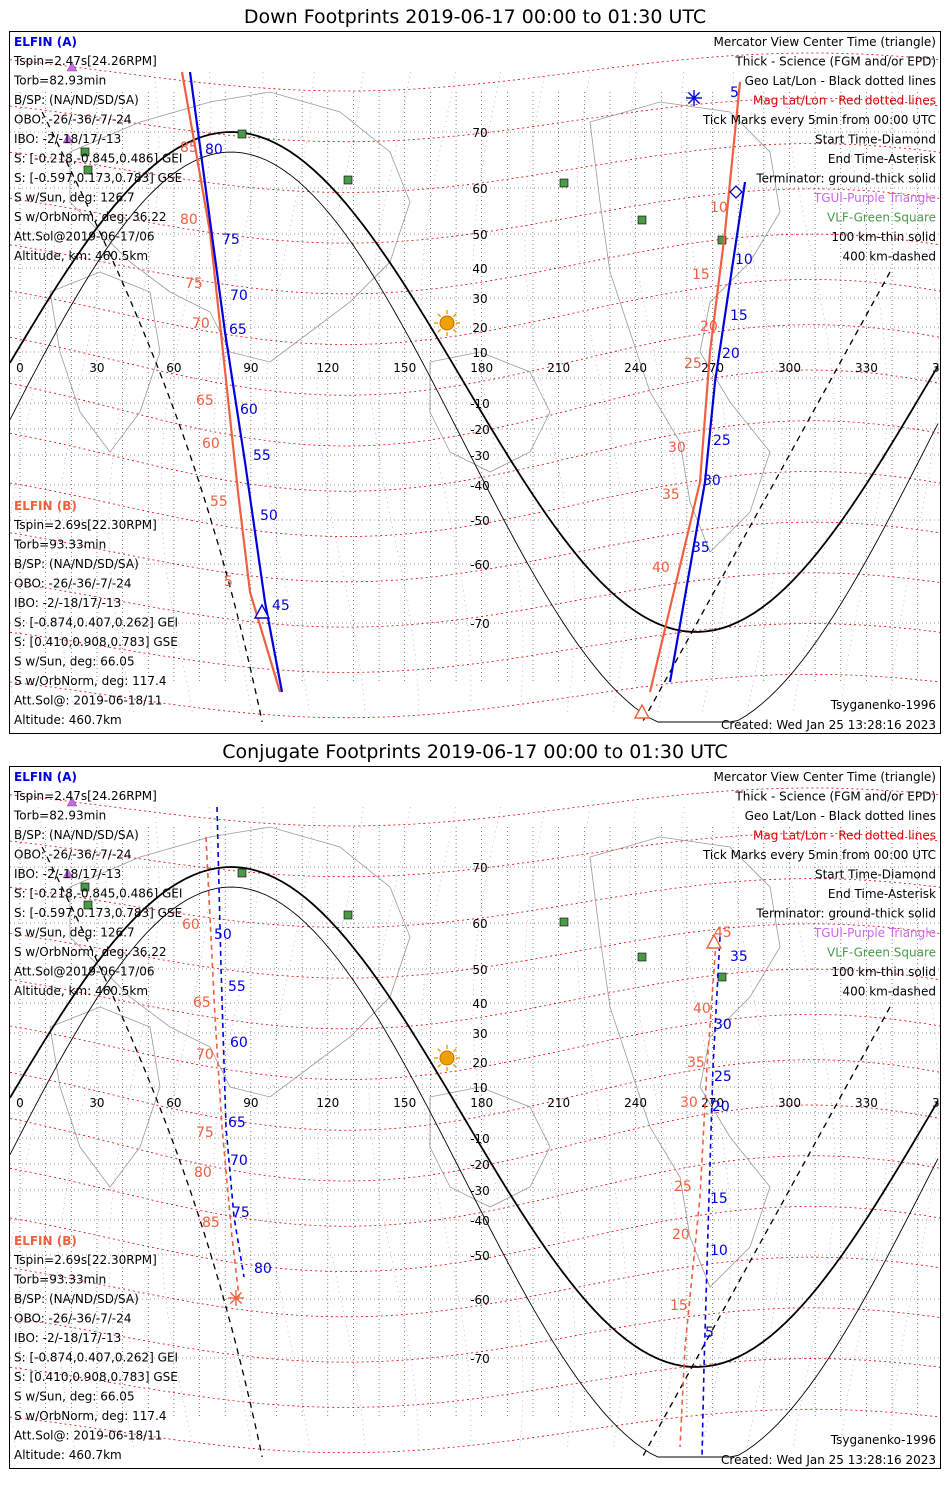  I want to click on legend-item: 100 km-thin solid, so click(883, 972).